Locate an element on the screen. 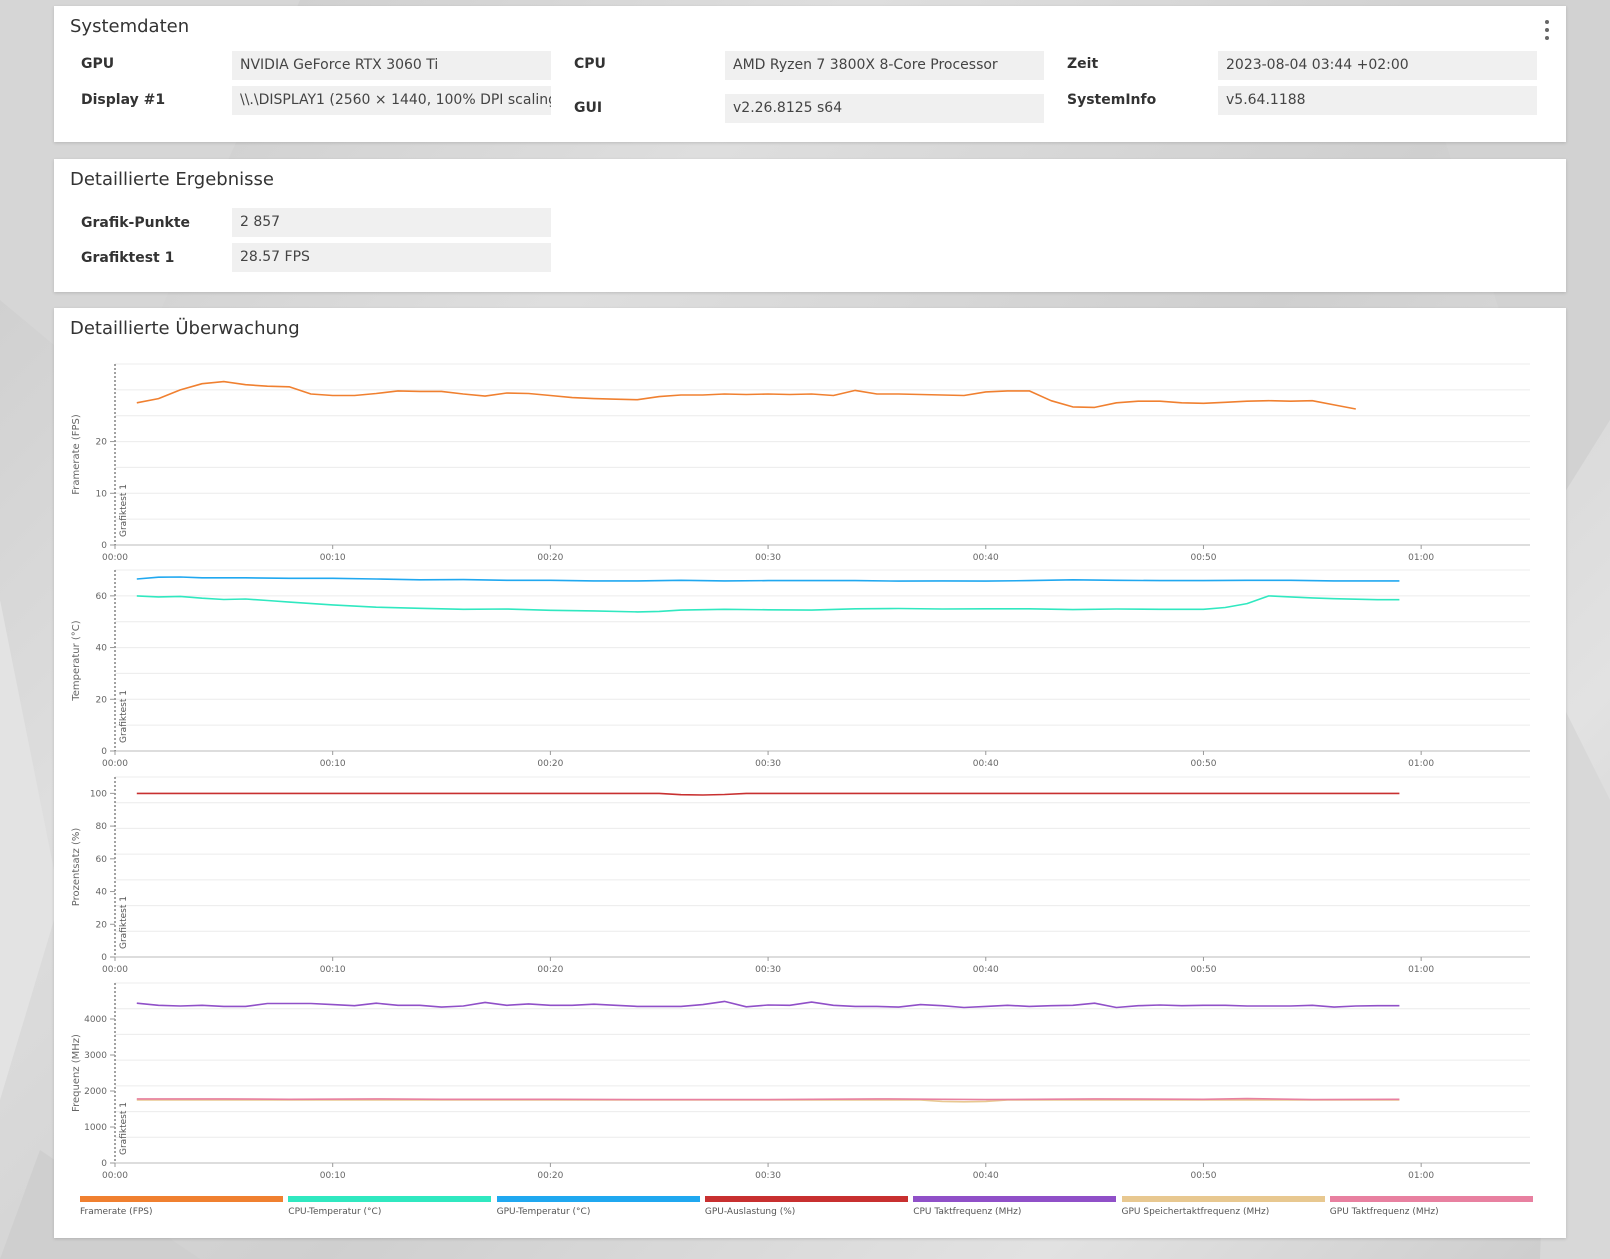 This screenshot has width=1610, height=1259. legend-label: GPU-Temperatur (°C) is located at coordinates (543, 1212).